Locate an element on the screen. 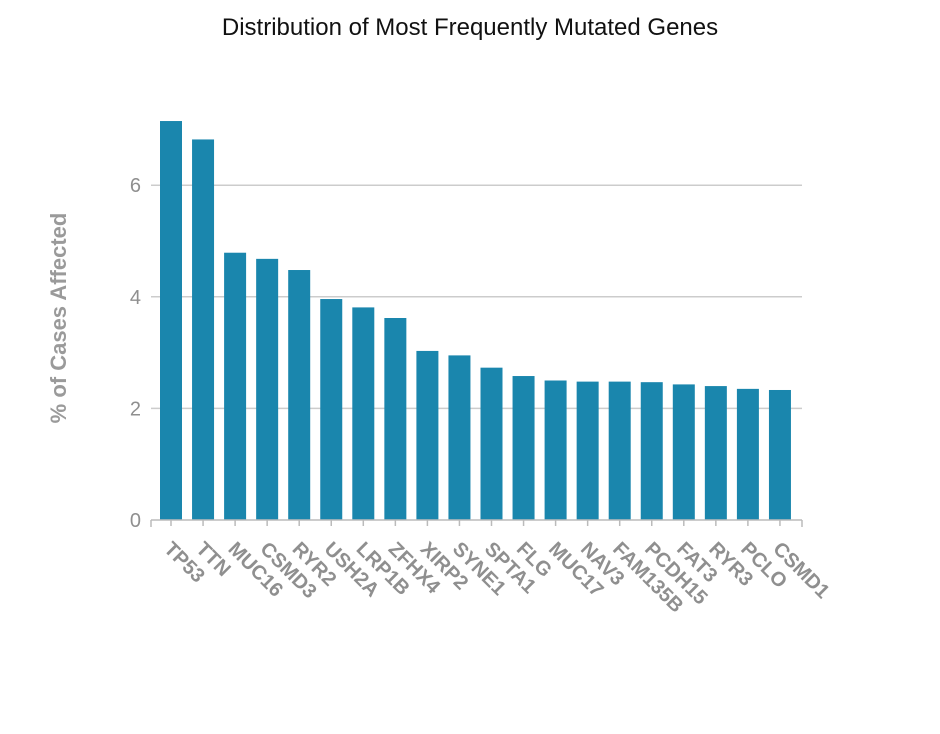 The height and width of the screenshot is (734, 940). bar-ryr2 is located at coordinates (299, 395).